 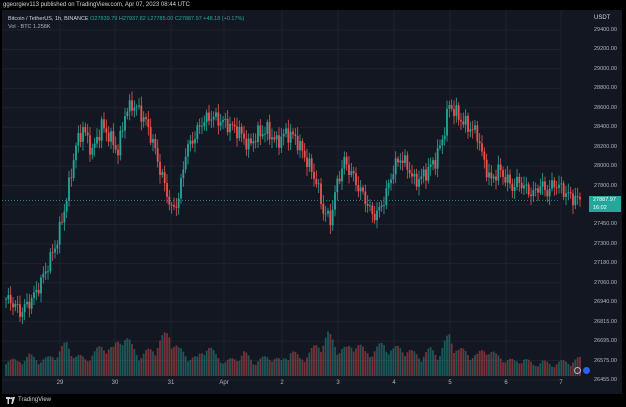 What do you see at coordinates (48, 19) in the screenshot?
I see `symbol-label: Bitcoin / TetherUS, 1h, BINANCE` at bounding box center [48, 19].